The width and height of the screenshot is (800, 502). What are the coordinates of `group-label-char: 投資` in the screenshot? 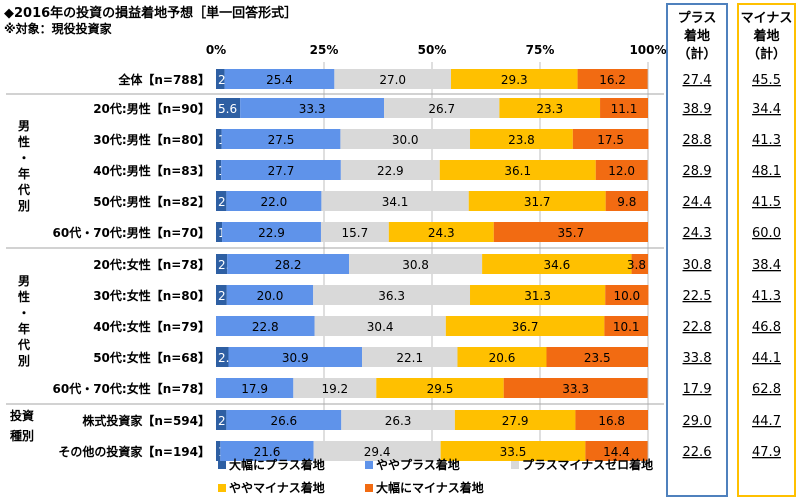 It's located at (22, 415).